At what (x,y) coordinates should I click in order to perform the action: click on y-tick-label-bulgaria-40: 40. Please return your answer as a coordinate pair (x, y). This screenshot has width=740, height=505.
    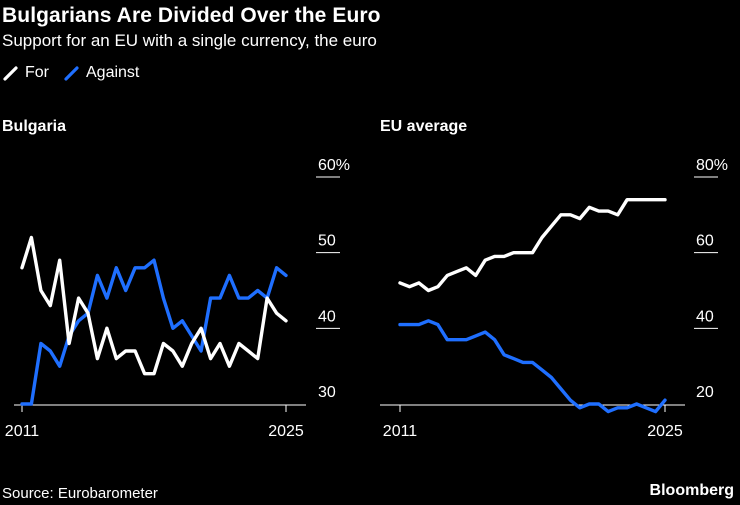
    Looking at the image, I should click on (327, 316).